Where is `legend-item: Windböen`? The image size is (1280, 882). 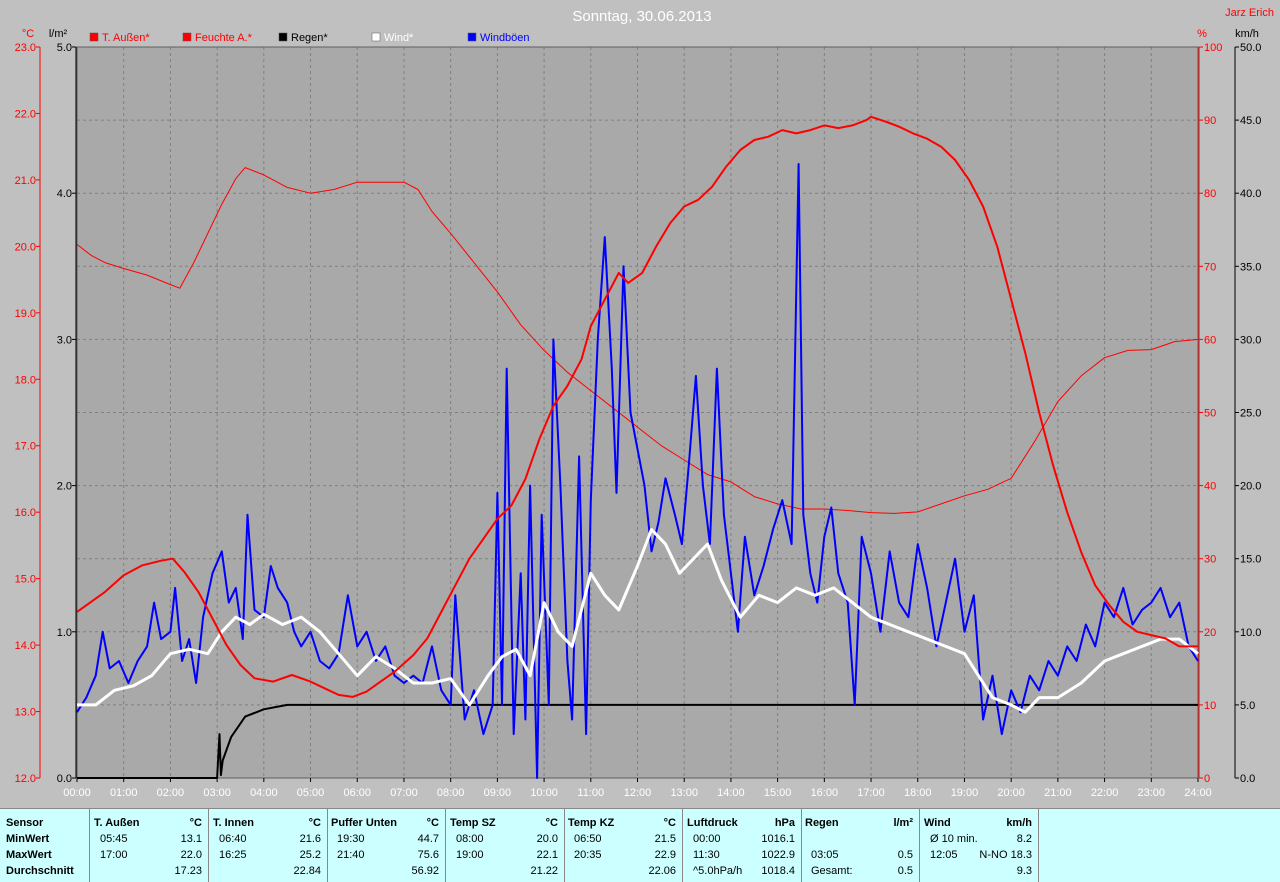 legend-item: Windböen is located at coordinates (498, 38).